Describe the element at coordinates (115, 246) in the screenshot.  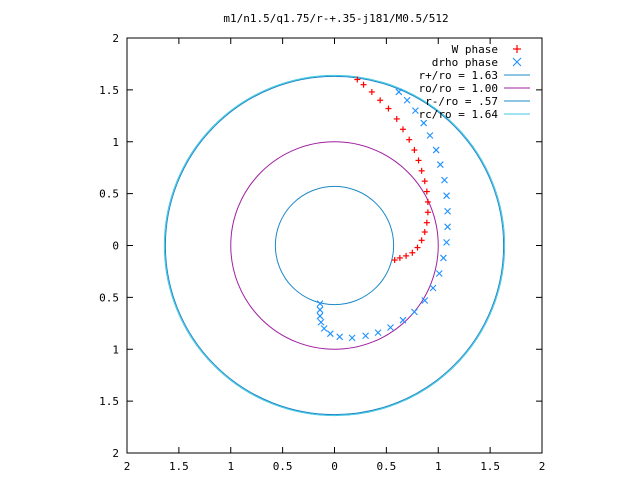
I see `y-tick-label: 0` at that location.